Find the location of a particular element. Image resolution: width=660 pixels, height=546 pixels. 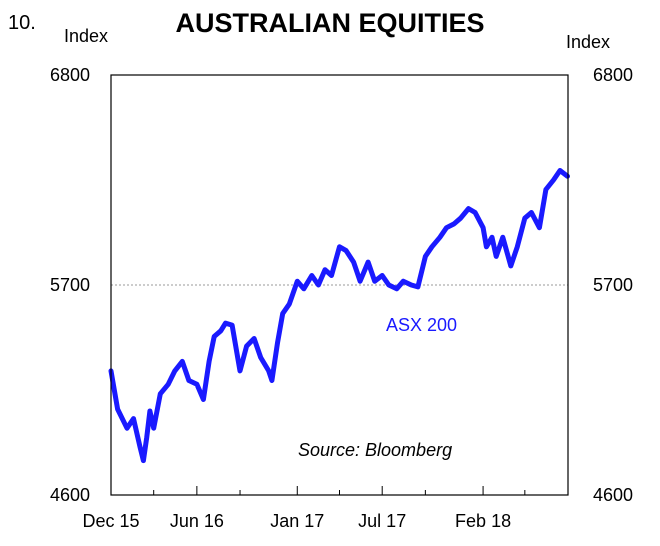

y-tick-label-right: 6800 is located at coordinates (613, 75).